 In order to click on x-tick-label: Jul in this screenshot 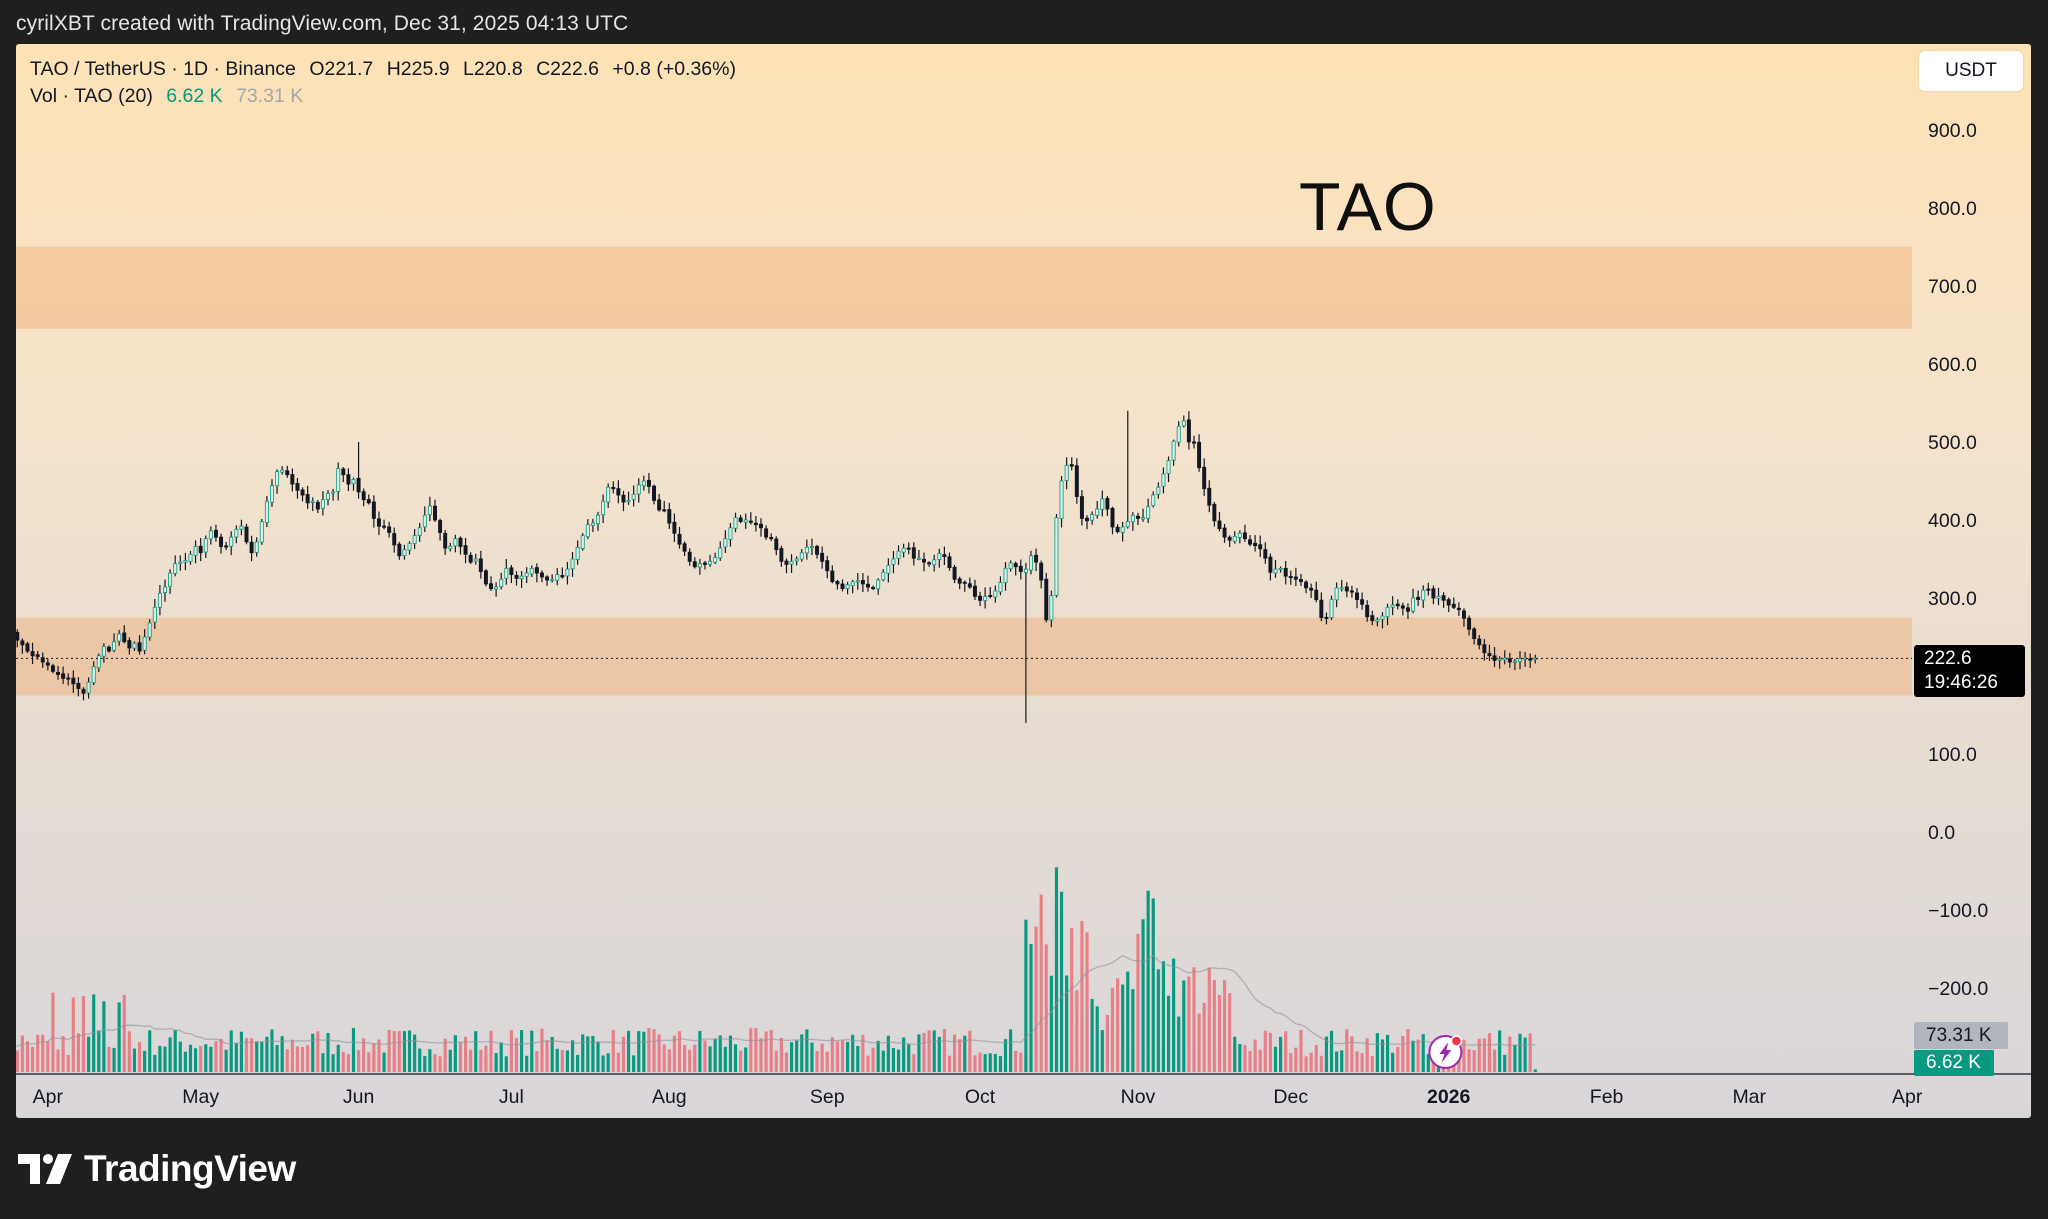, I will do `click(511, 1097)`.